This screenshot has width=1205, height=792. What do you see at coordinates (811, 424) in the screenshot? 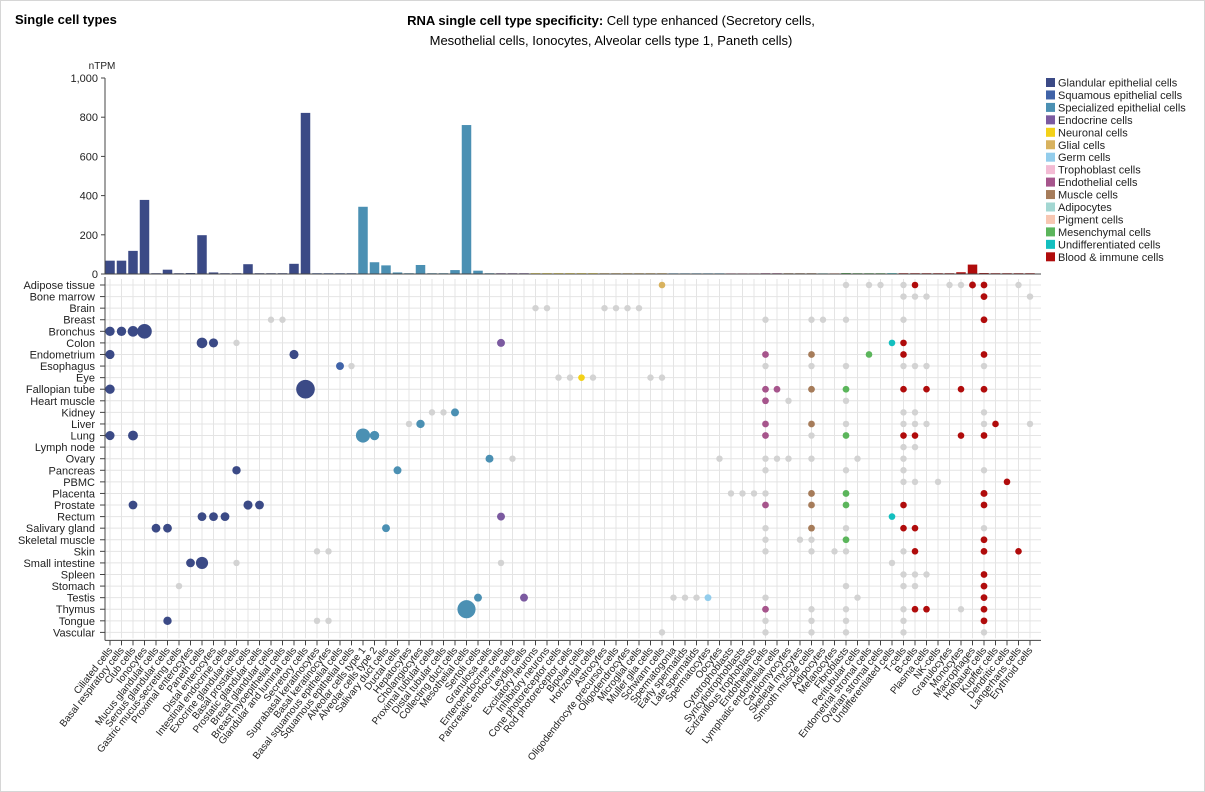
I see `dot-liver-smooth-muscle-cells` at bounding box center [811, 424].